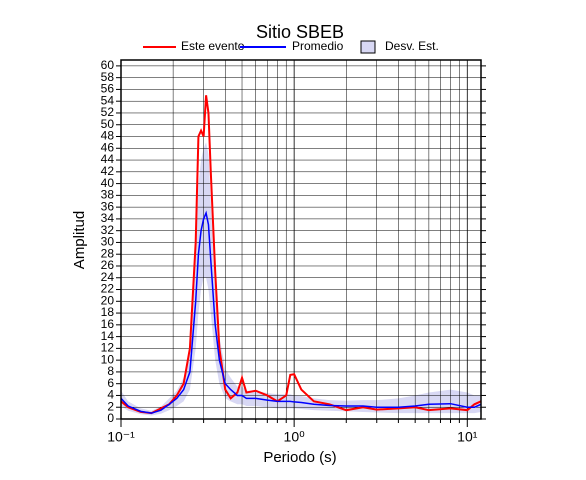 This screenshot has width=586, height=480. What do you see at coordinates (108, 230) in the screenshot?
I see `y-tick-label: 32` at bounding box center [108, 230].